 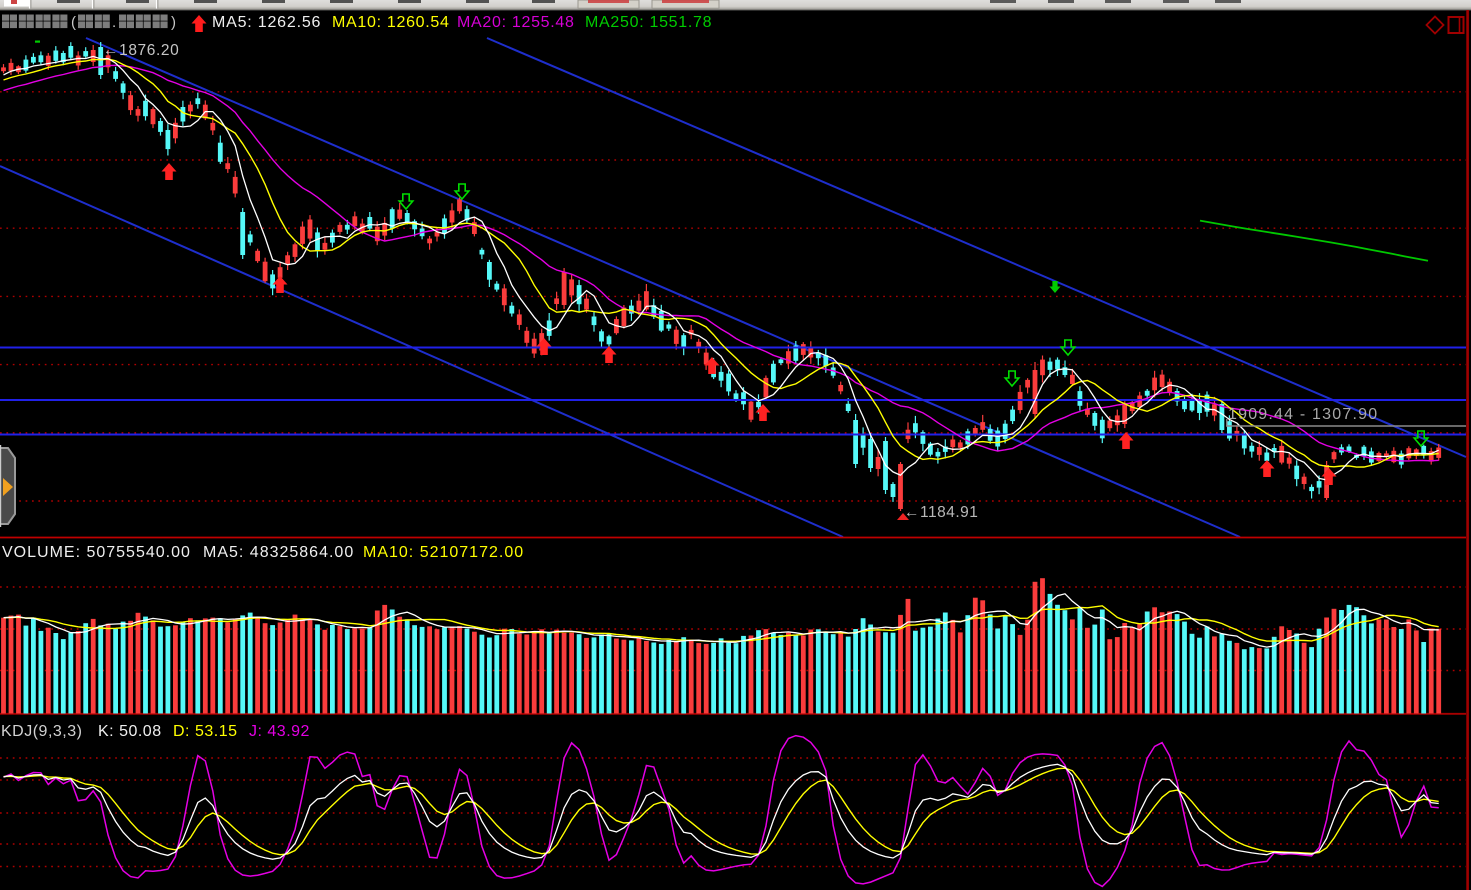 What do you see at coordinates (141, 50) in the screenshot?
I see `svg-text: ←1876.20` at bounding box center [141, 50].